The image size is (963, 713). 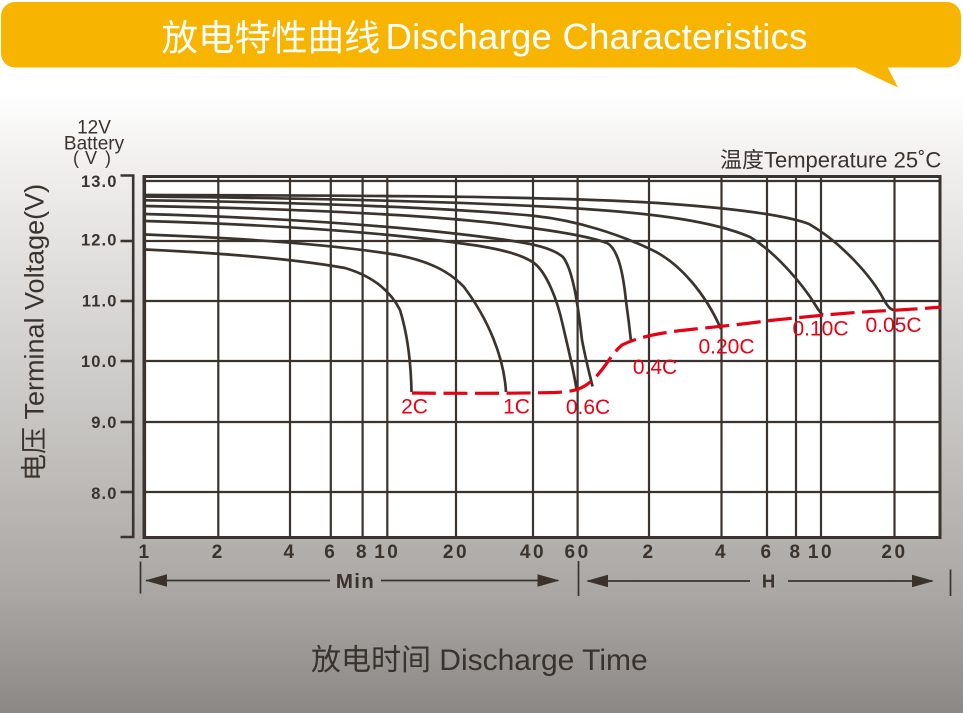 I want to click on svg-text: Terminal Voltage(V), so click(x=35, y=302).